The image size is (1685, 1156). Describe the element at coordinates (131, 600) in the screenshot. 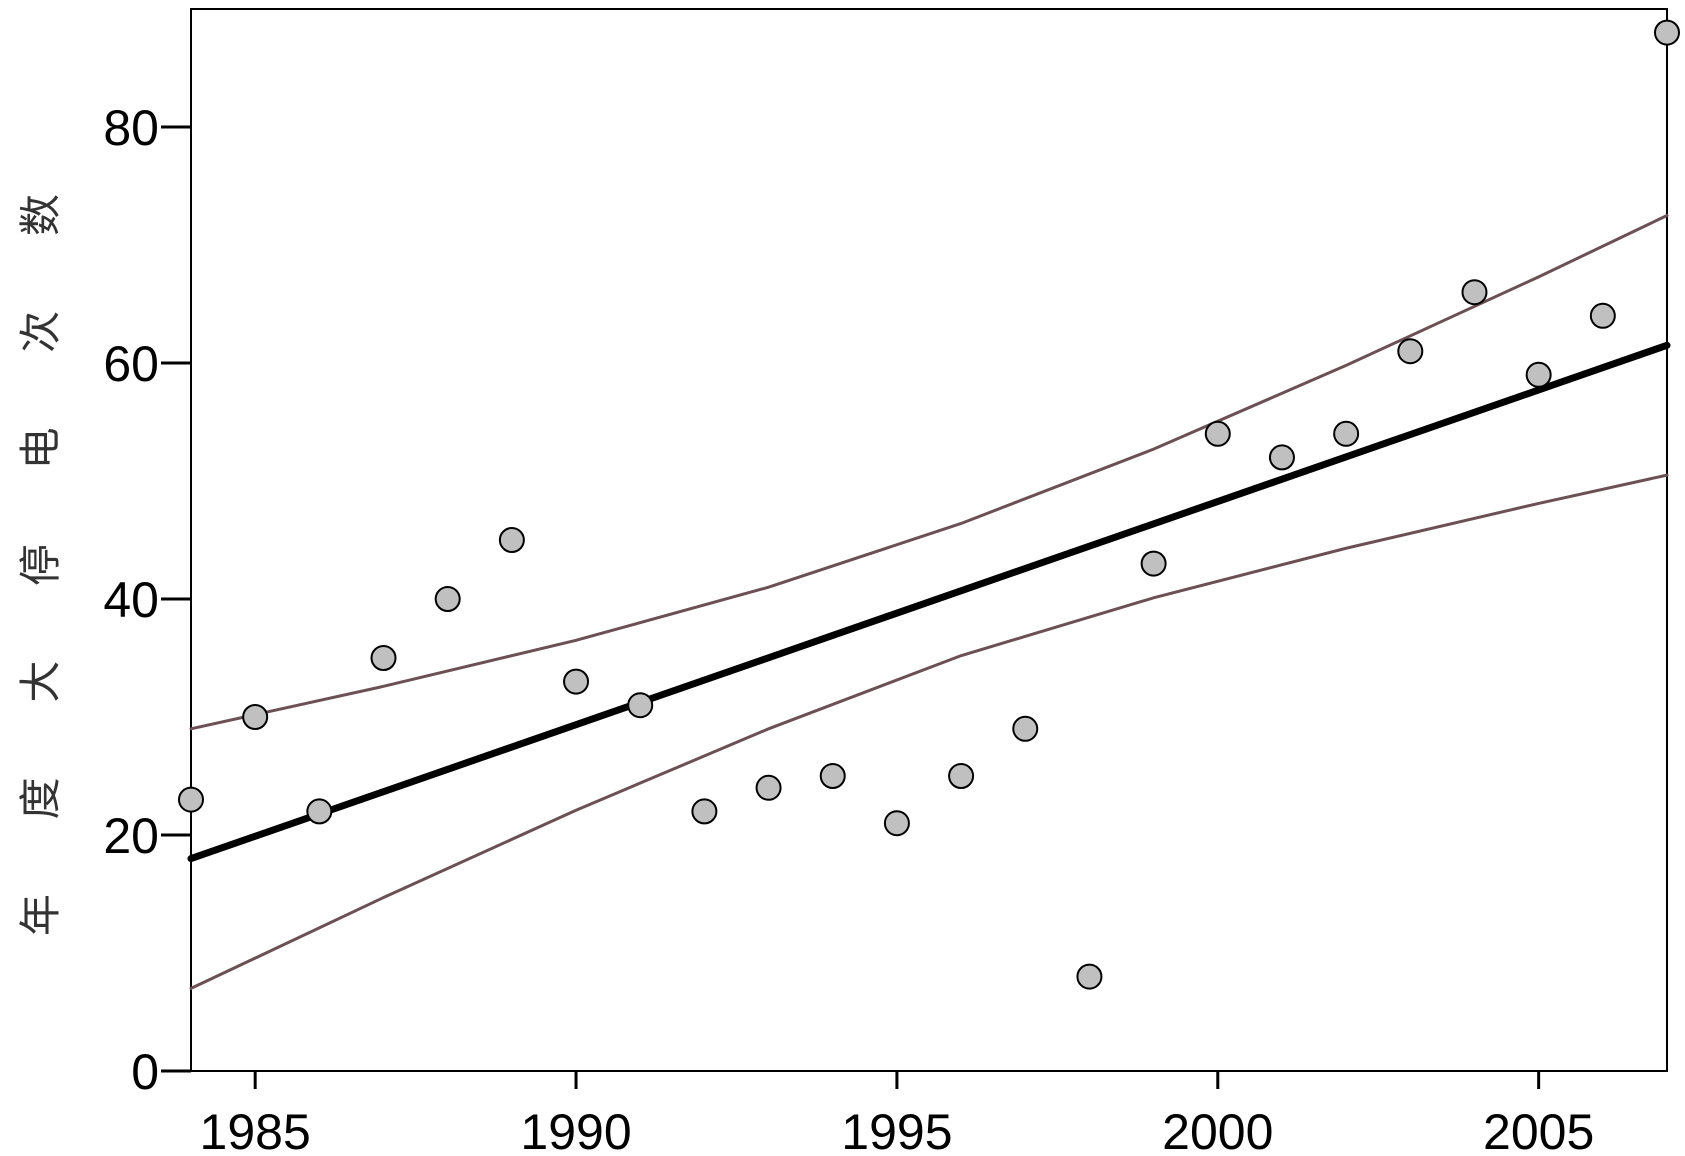

I see `y-tick-label: 40` at that location.